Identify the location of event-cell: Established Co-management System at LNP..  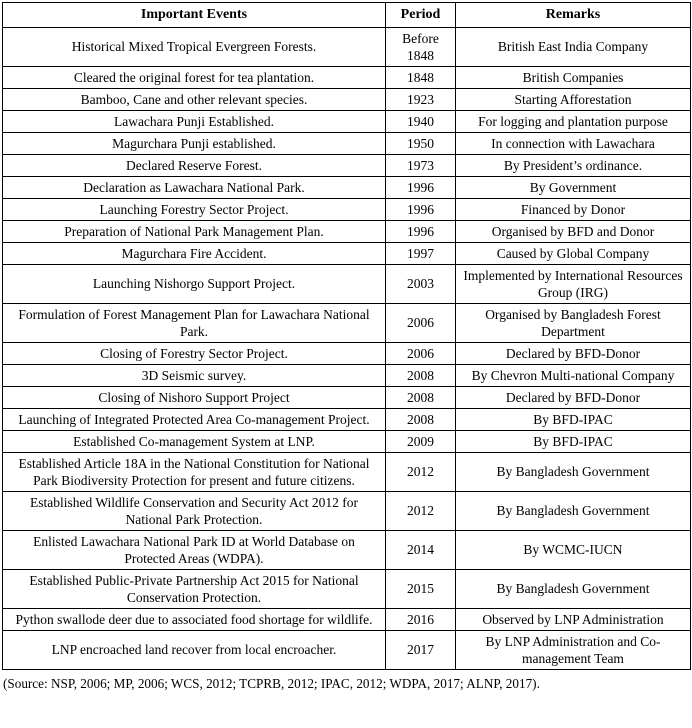
(194, 441).